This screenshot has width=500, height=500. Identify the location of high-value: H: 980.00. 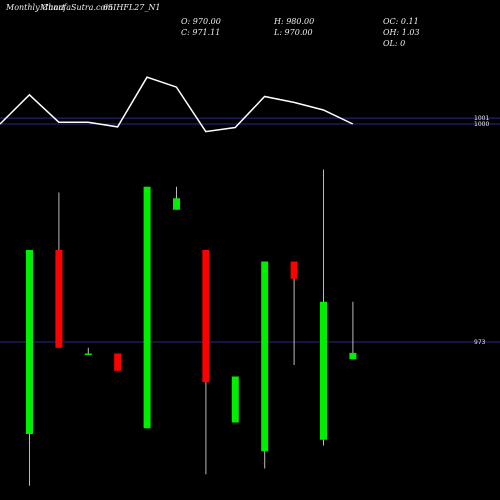
(294, 21).